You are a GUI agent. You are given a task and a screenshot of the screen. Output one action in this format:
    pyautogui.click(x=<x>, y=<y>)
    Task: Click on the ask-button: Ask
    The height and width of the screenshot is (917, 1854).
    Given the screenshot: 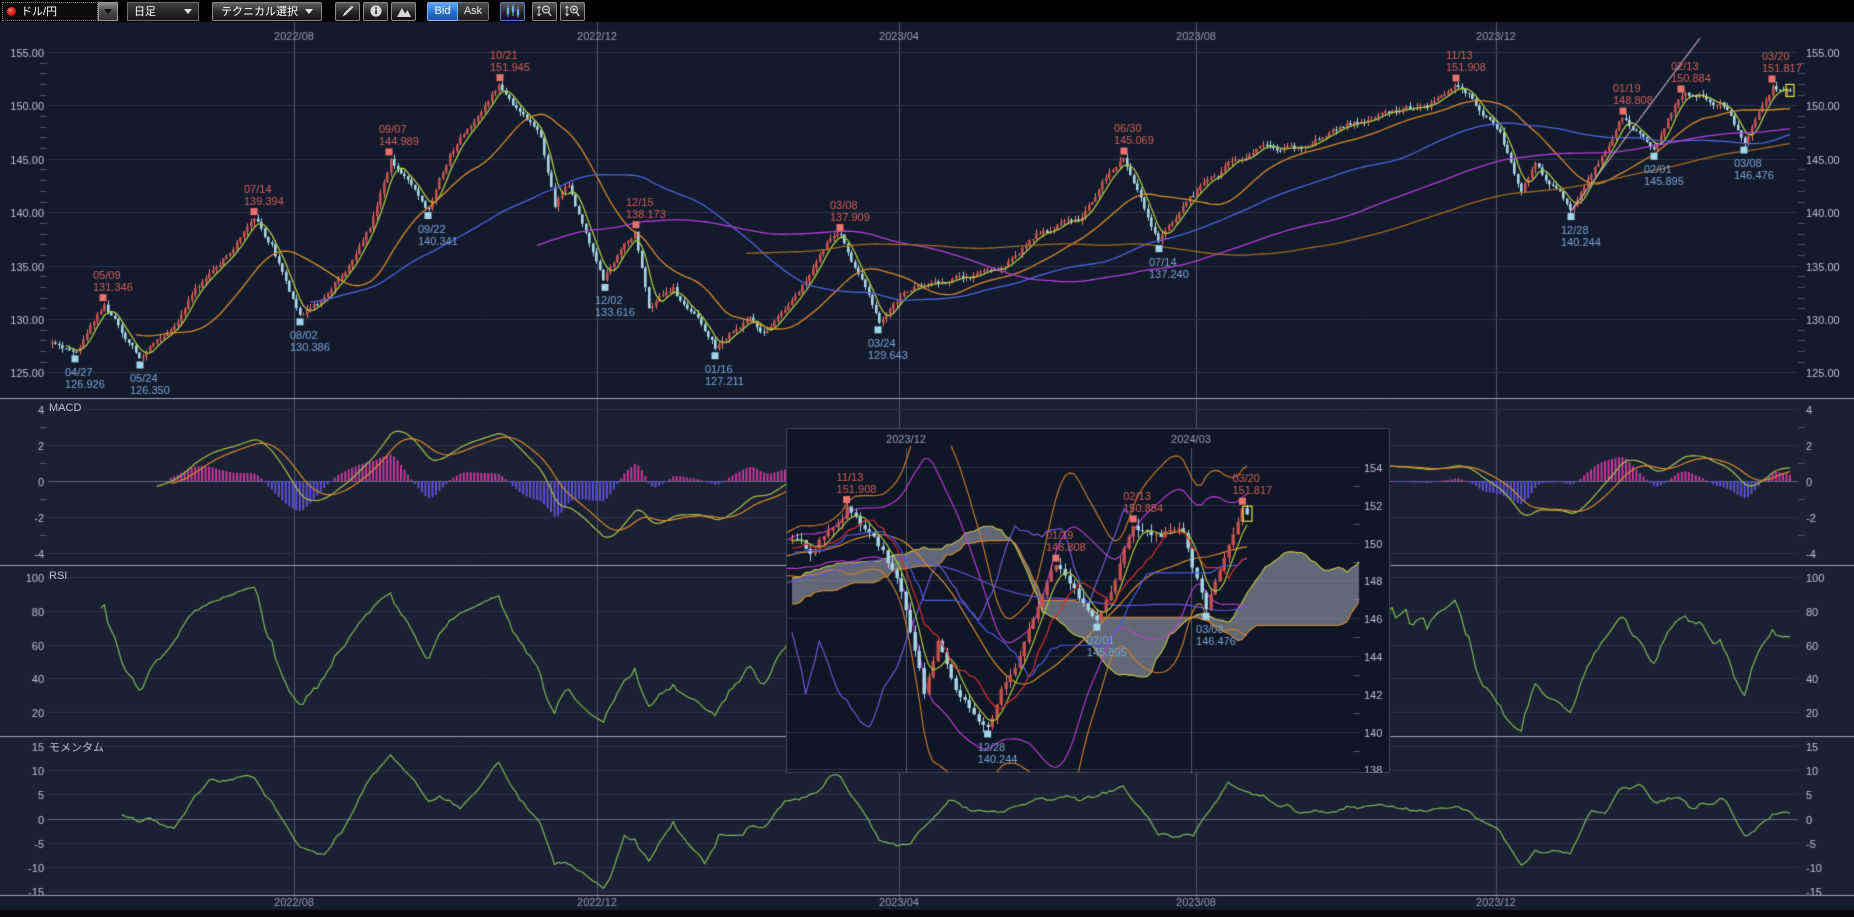 What is the action you would take?
    pyautogui.click(x=473, y=11)
    